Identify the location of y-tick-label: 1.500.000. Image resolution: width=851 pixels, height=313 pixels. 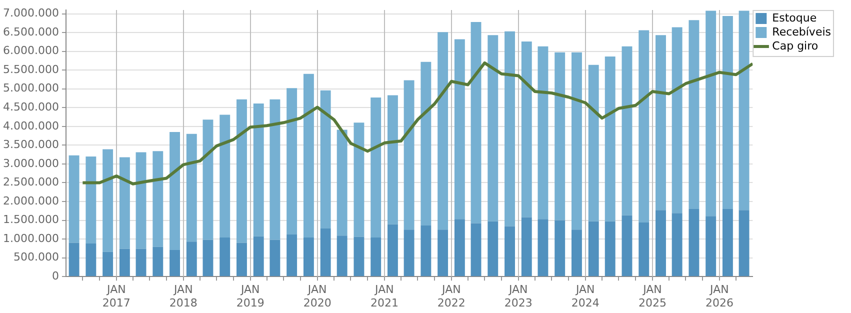
(31, 219).